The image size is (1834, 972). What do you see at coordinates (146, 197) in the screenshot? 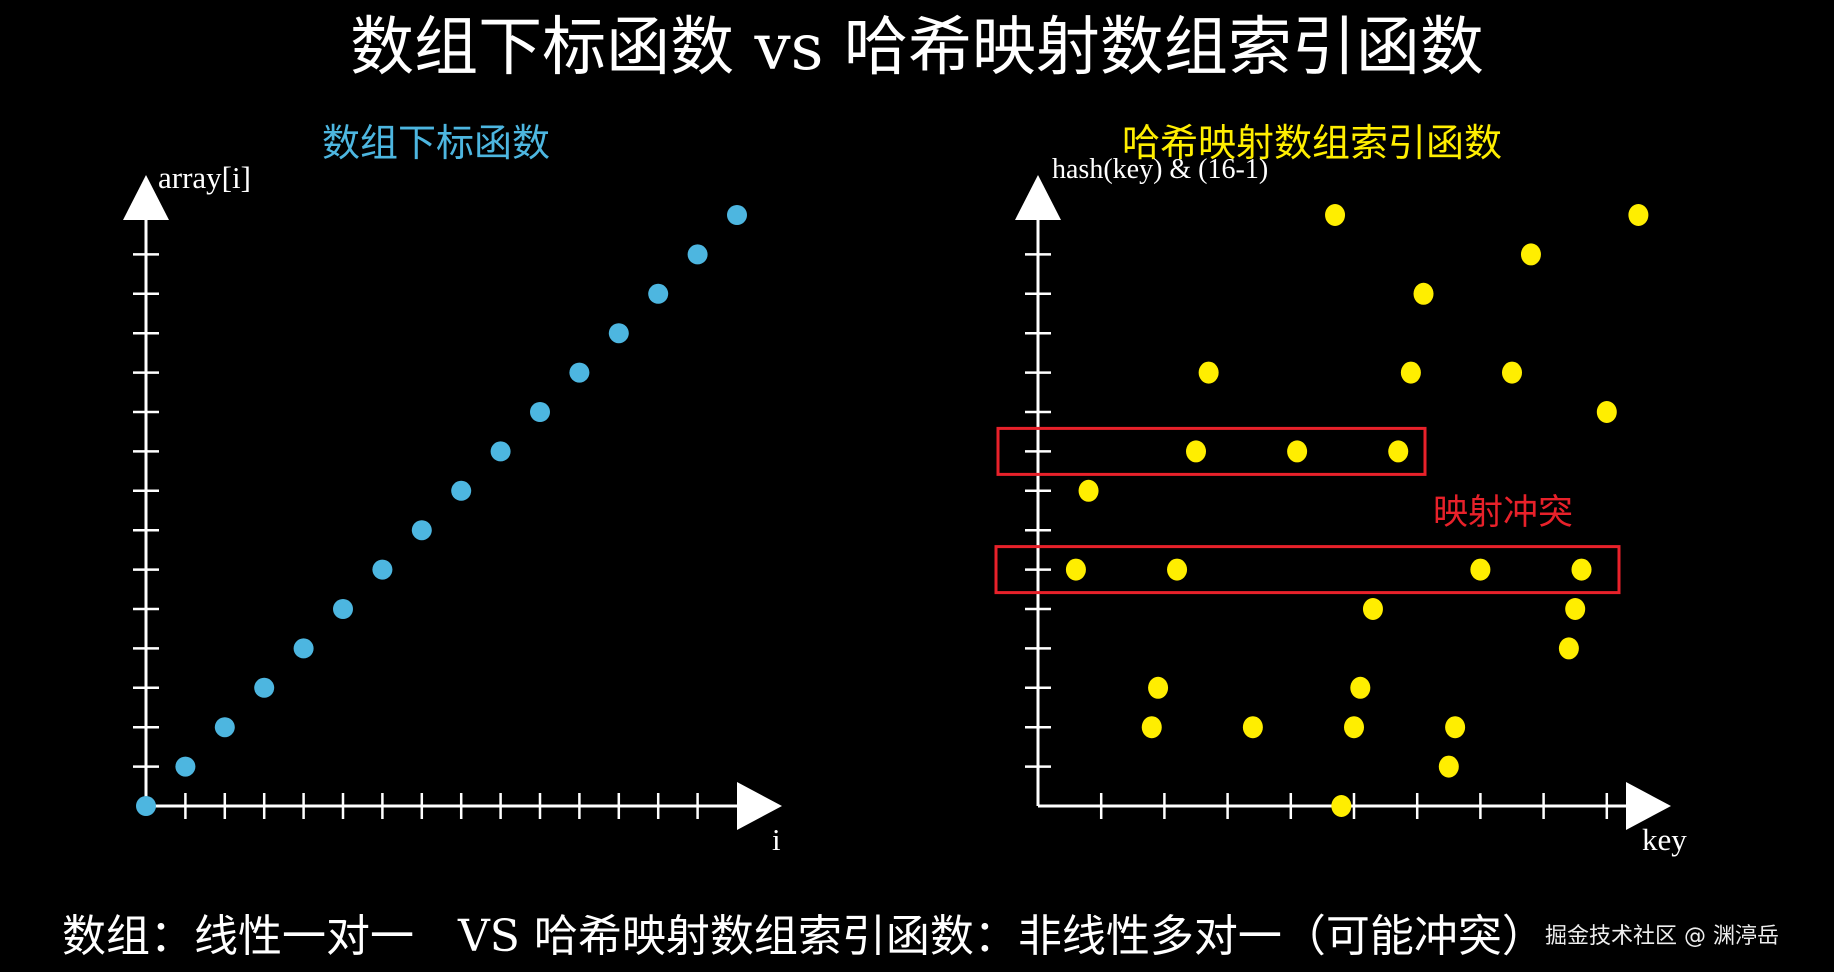
I see `left-y-arrow-icon` at bounding box center [146, 197].